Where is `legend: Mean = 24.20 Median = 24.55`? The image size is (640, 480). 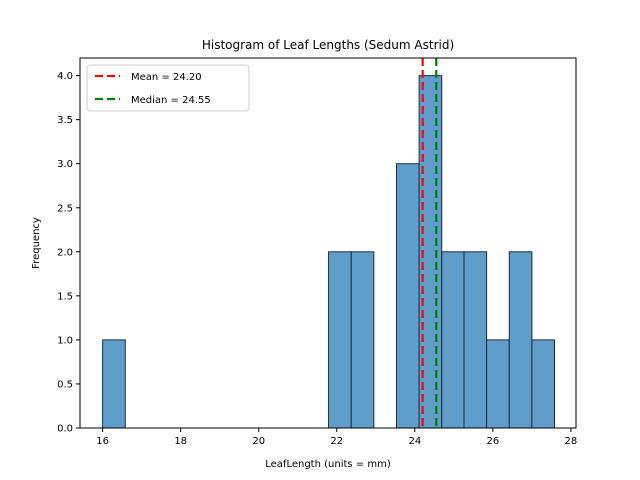
legend: Mean = 24.20 Median = 24.55 is located at coordinates (168, 88).